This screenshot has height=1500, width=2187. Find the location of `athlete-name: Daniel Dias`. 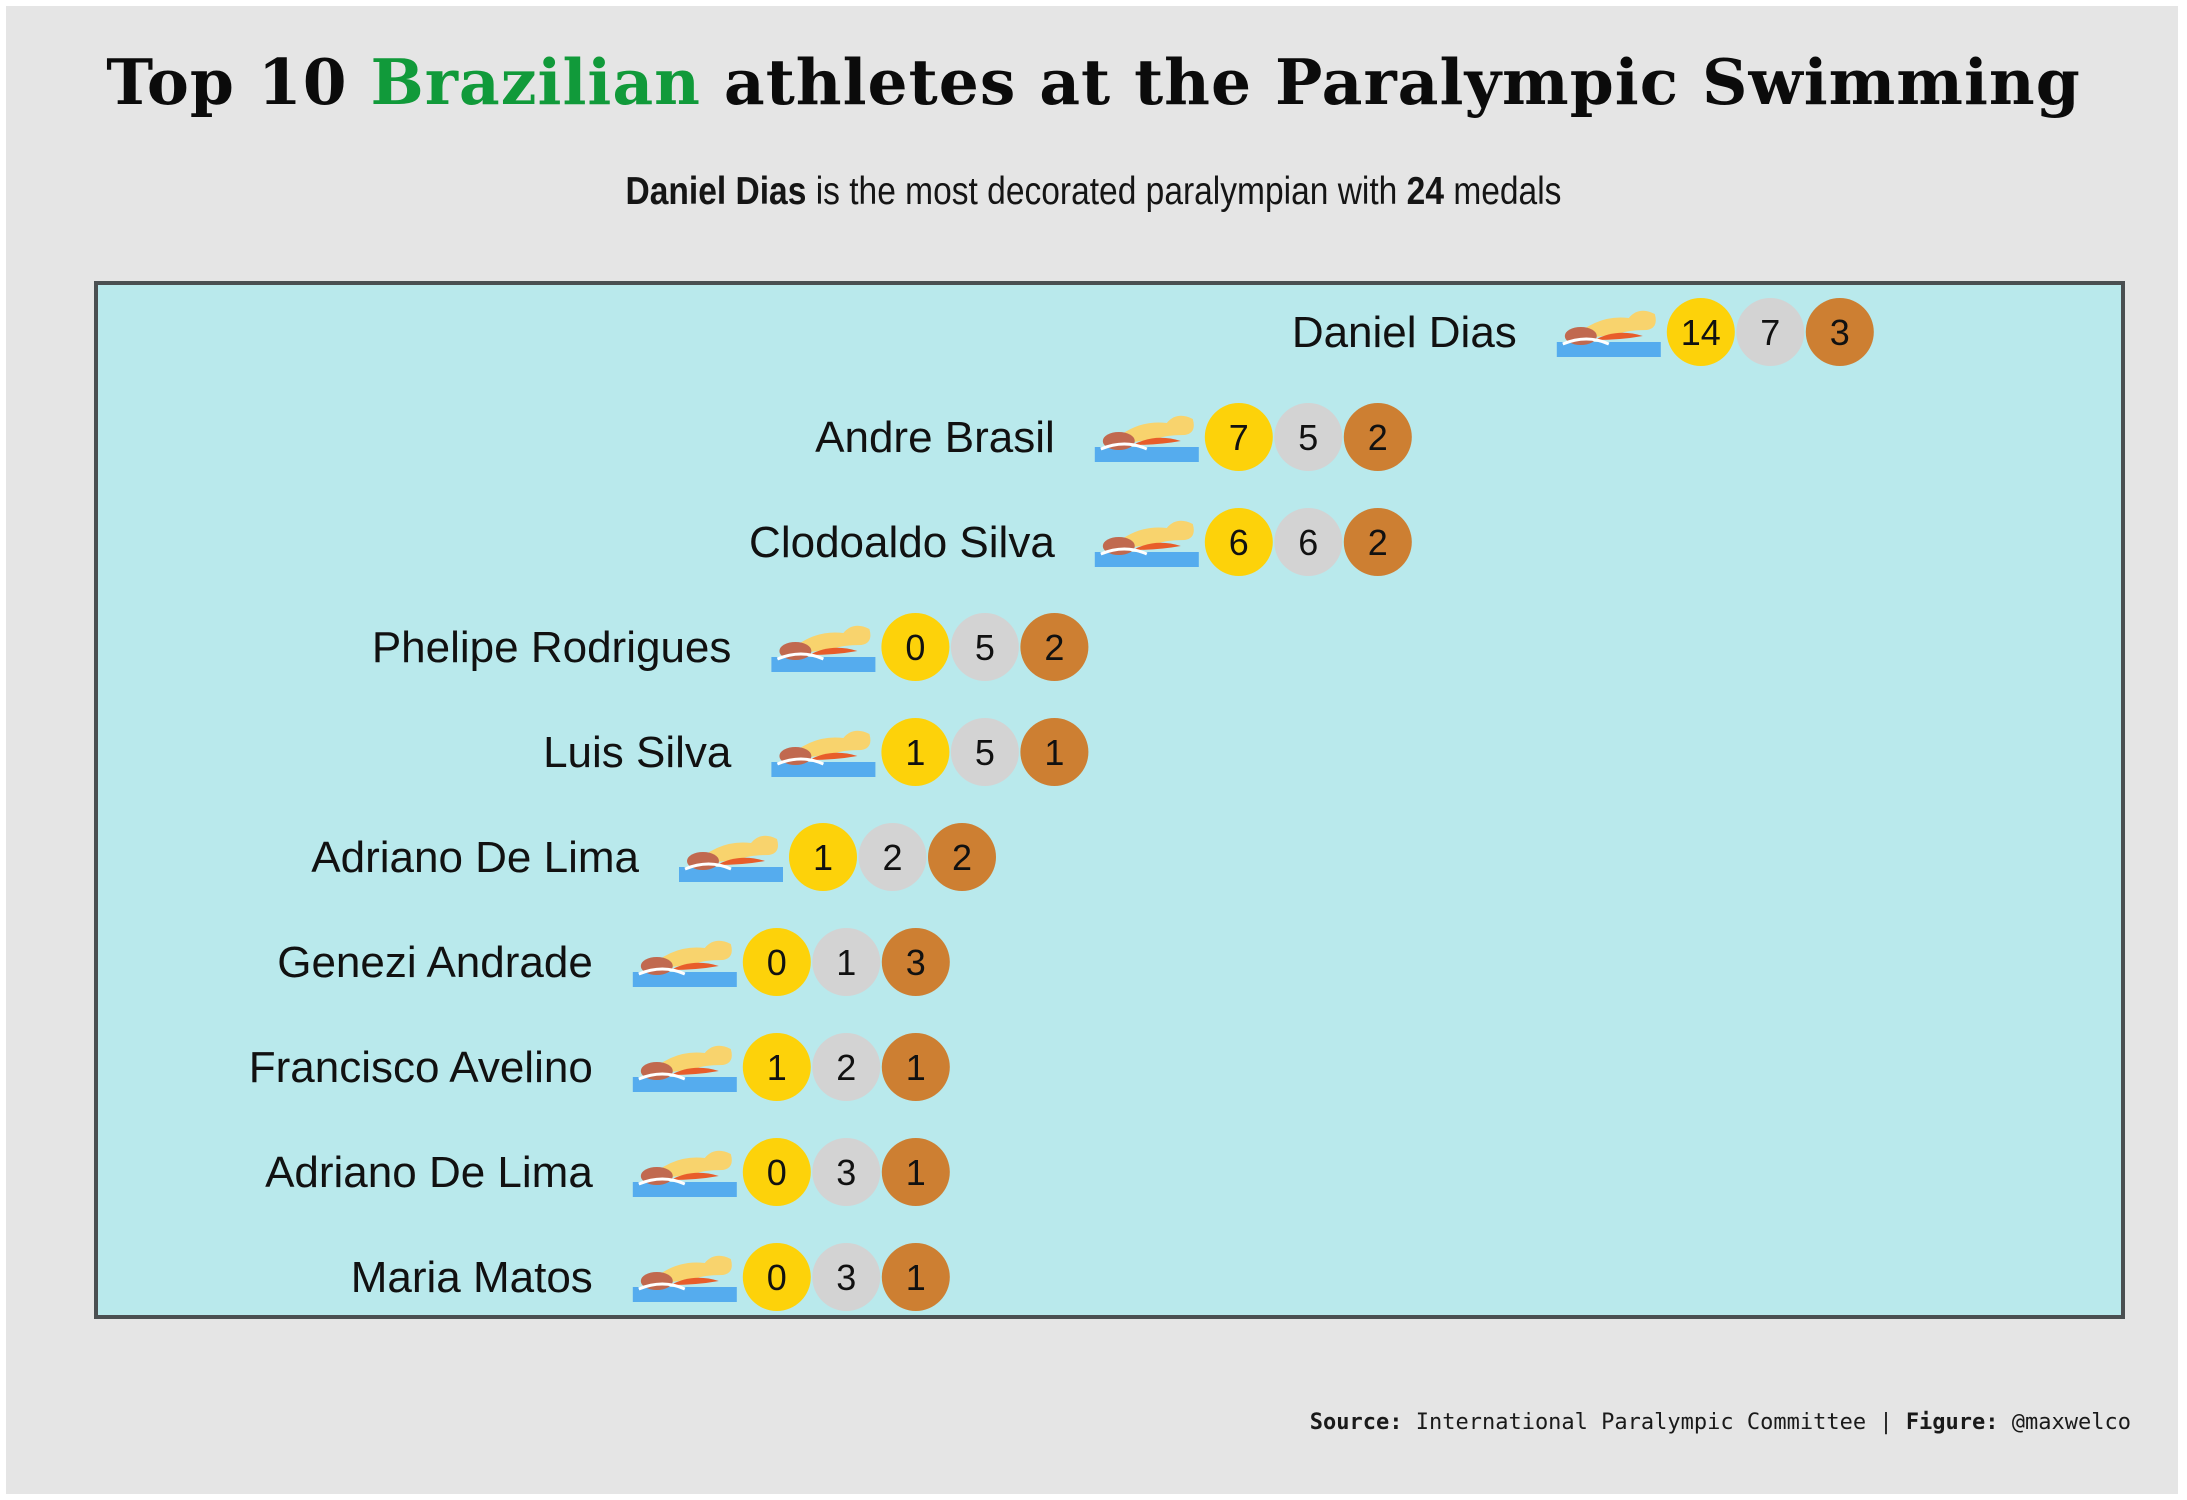

athlete-name: Daniel Dias is located at coordinates (1404, 332).